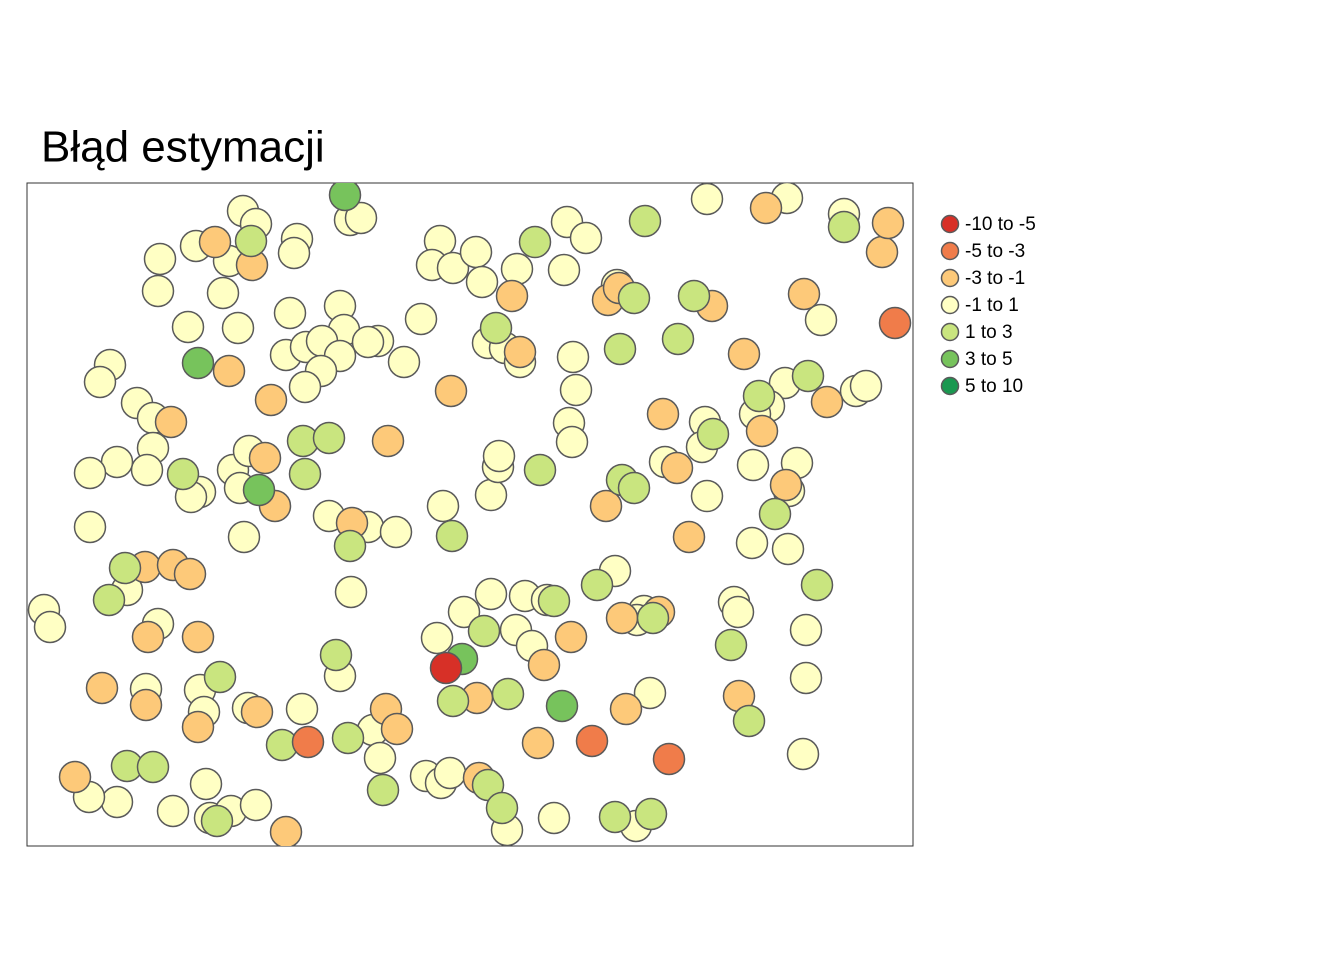 Image resolution: width=1344 pixels, height=960 pixels. What do you see at coordinates (989, 359) in the screenshot?
I see `legend-label: 3 to 5` at bounding box center [989, 359].